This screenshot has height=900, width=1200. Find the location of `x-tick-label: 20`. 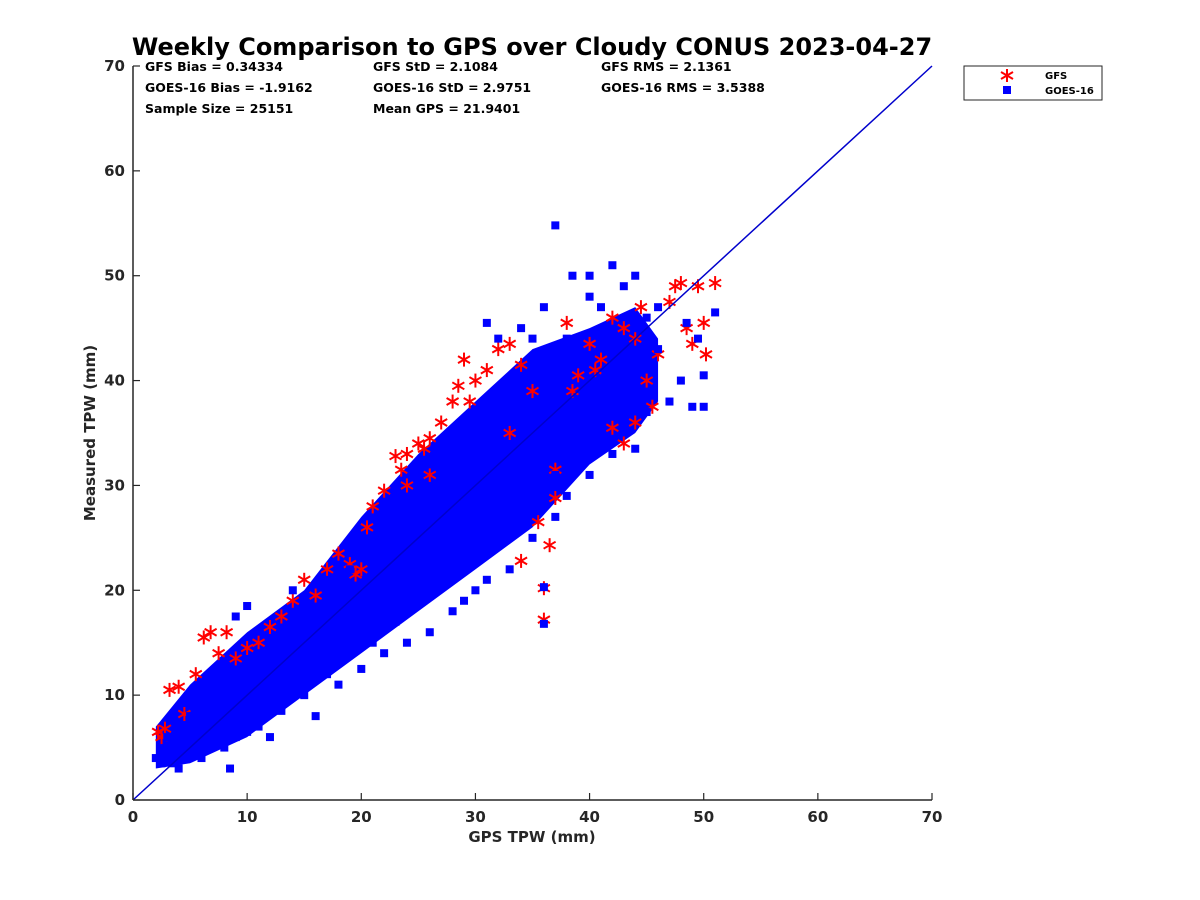

x-tick-label: 20 is located at coordinates (361, 817).